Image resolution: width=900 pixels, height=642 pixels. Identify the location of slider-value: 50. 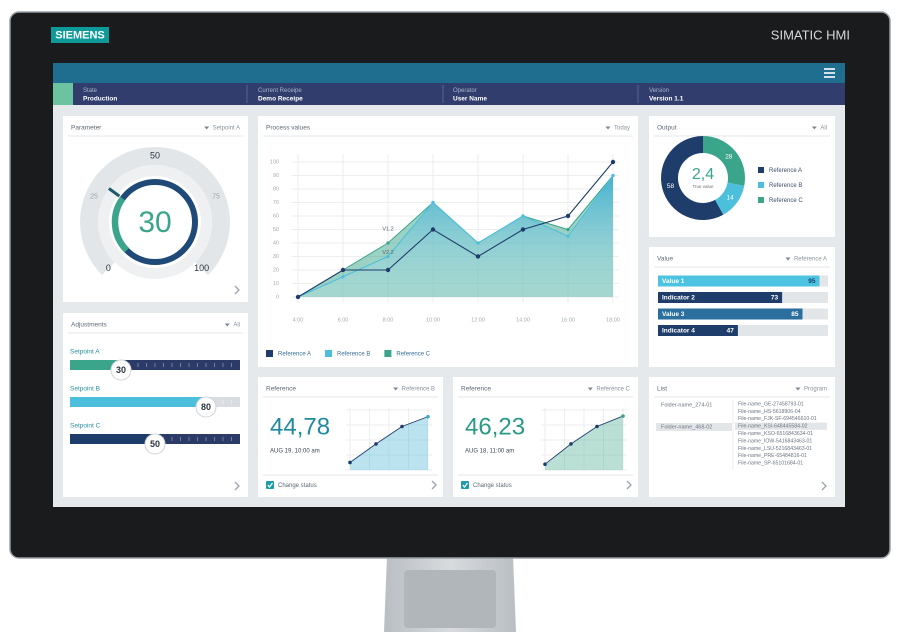
(155, 444).